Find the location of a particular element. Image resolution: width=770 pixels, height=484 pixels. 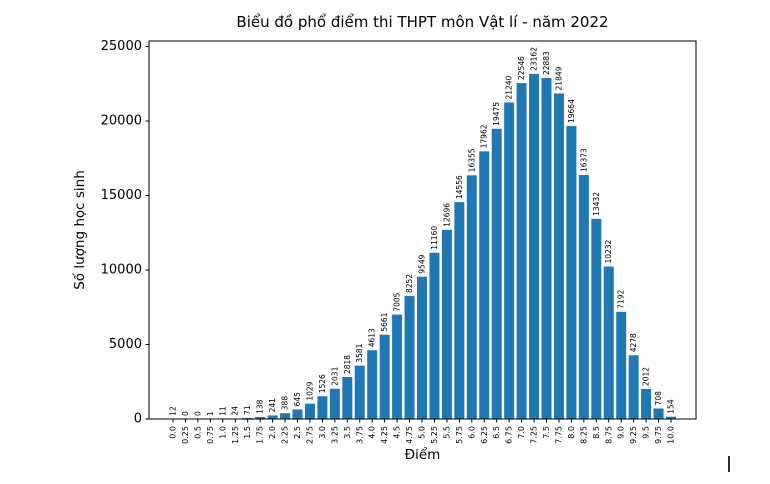

bar-value-label: 22883 is located at coordinates (546, 63).